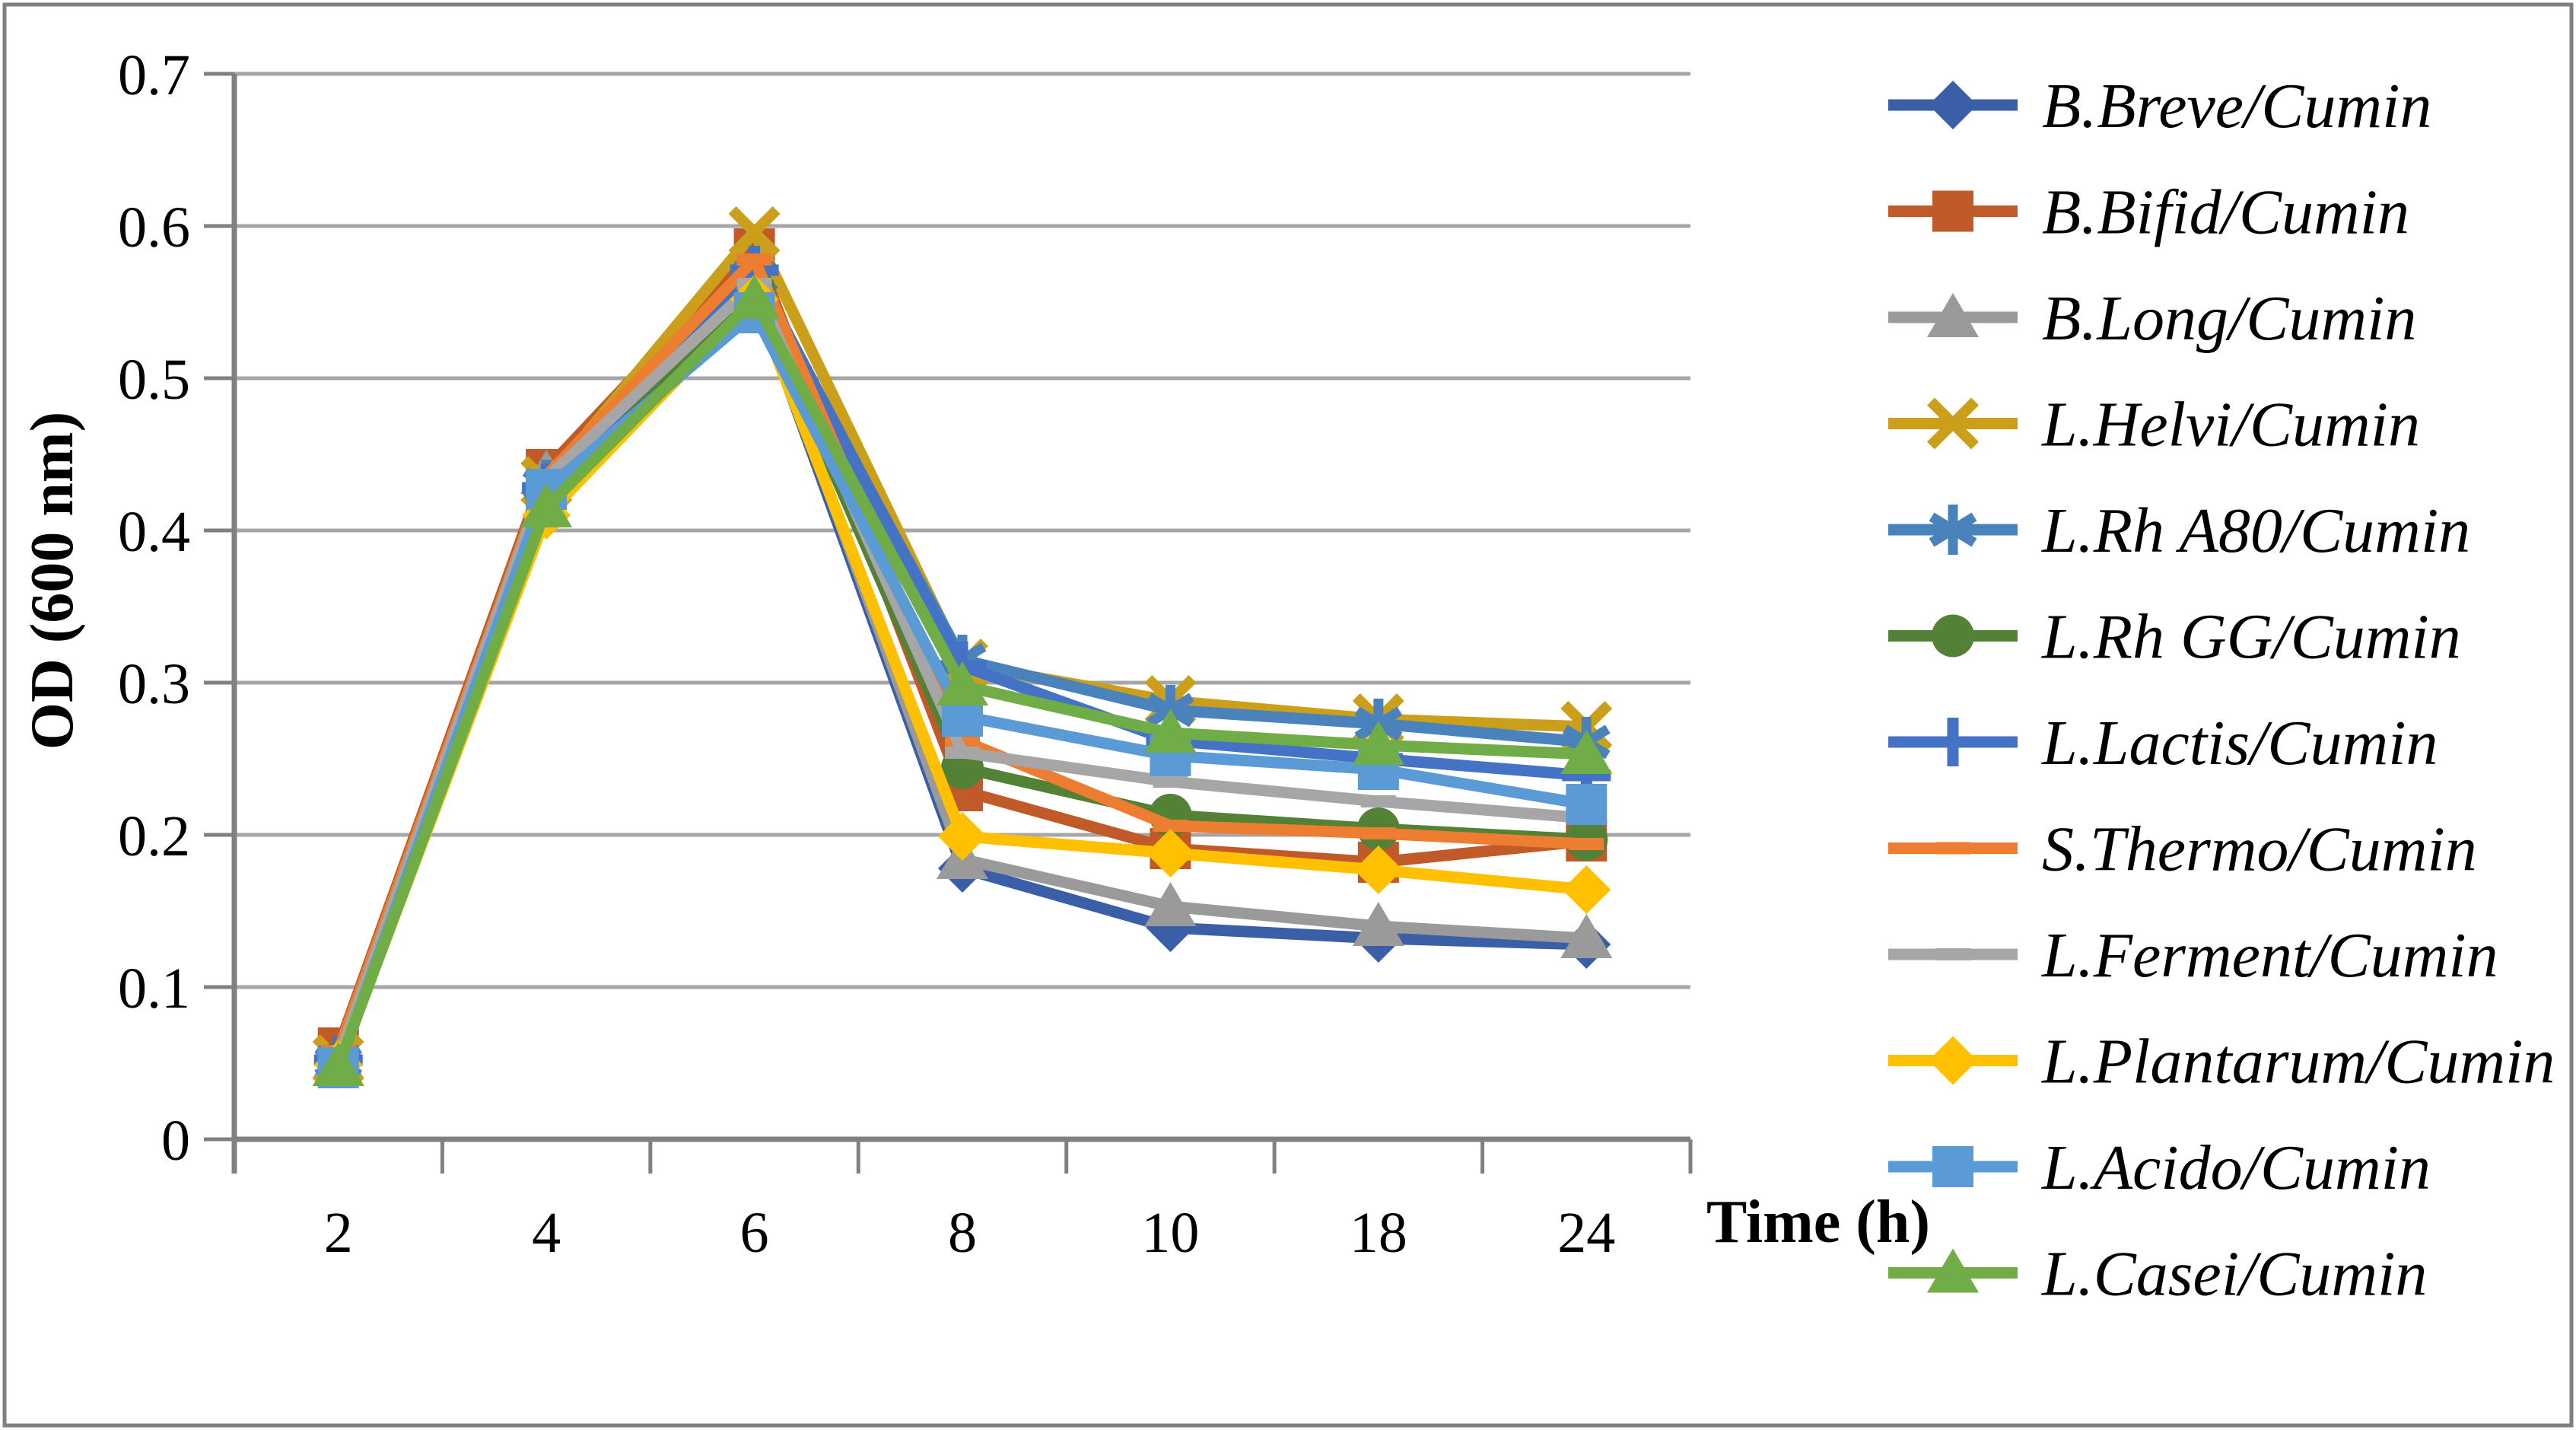 This screenshot has height=1430, width=2576. What do you see at coordinates (176, 1141) in the screenshot?
I see `y-tick-label: 0` at bounding box center [176, 1141].